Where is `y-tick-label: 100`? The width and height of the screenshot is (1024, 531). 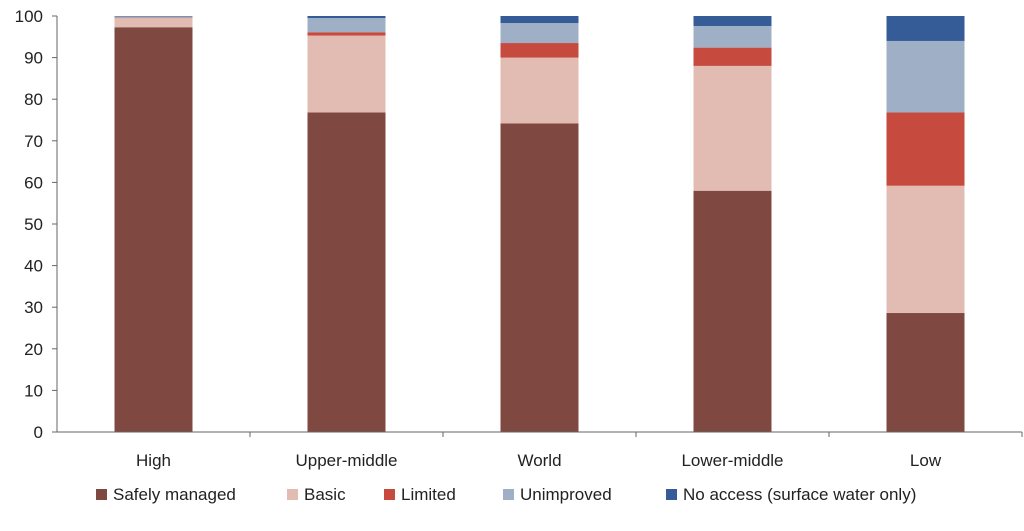 y-tick-label: 100 is located at coordinates (29, 16).